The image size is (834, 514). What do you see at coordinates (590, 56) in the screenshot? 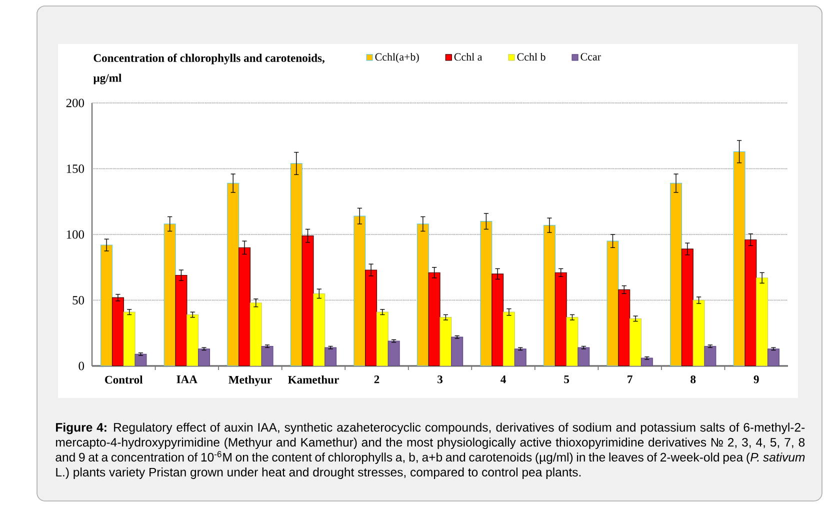
I see `legend-label: Ccar` at bounding box center [590, 56].